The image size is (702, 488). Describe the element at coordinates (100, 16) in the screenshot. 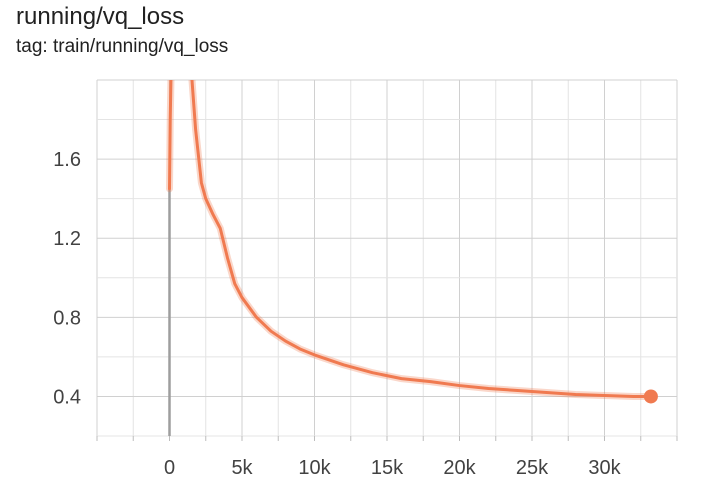

I see `chart-title: running/vq_loss` at that location.